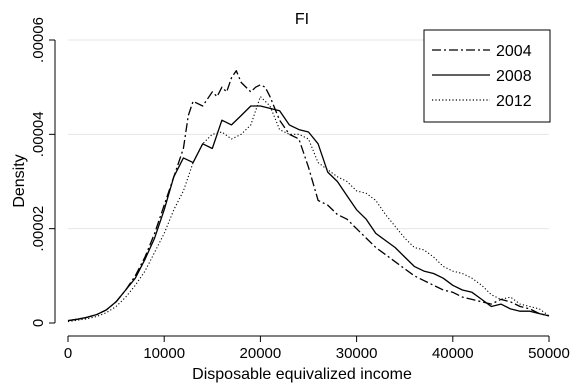 This screenshot has width=579, height=385. What do you see at coordinates (357, 353) in the screenshot?
I see `x-tick-label-3: 30000` at bounding box center [357, 353].